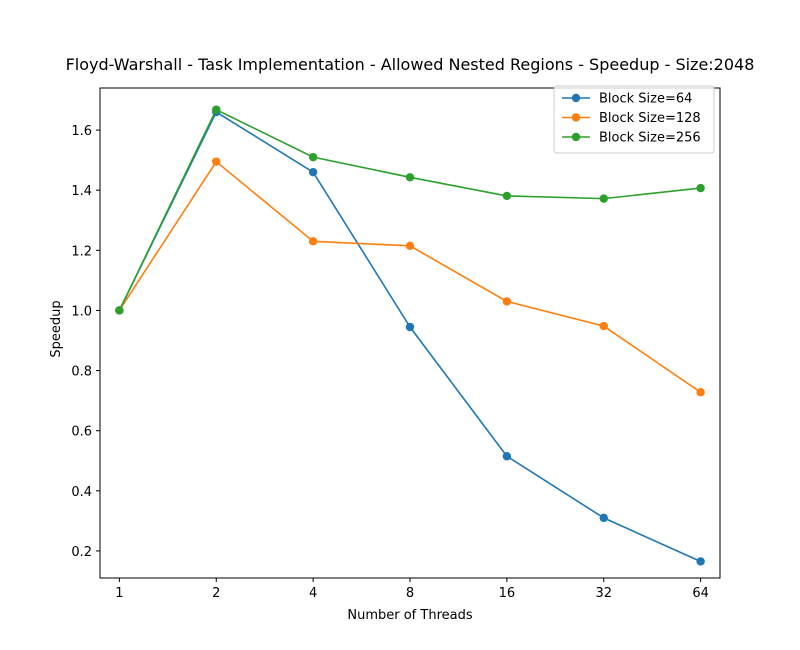 Image resolution: width=800 pixels, height=650 pixels. Describe the element at coordinates (81, 191) in the screenshot. I see `y-tick-label: 1.4` at that location.